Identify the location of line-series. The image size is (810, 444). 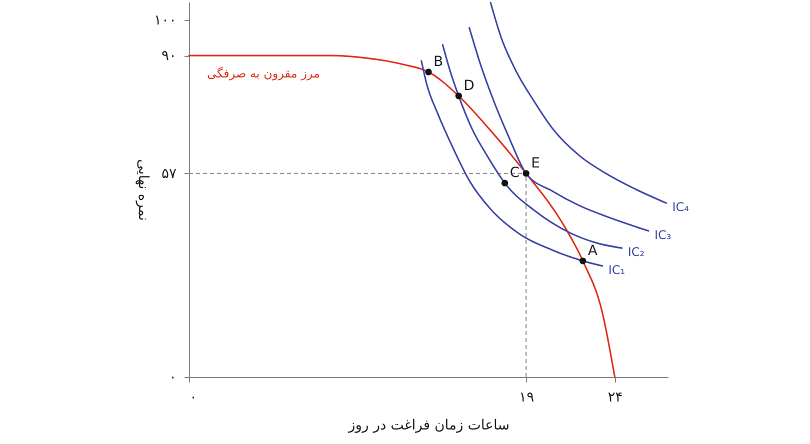
(579, 103).